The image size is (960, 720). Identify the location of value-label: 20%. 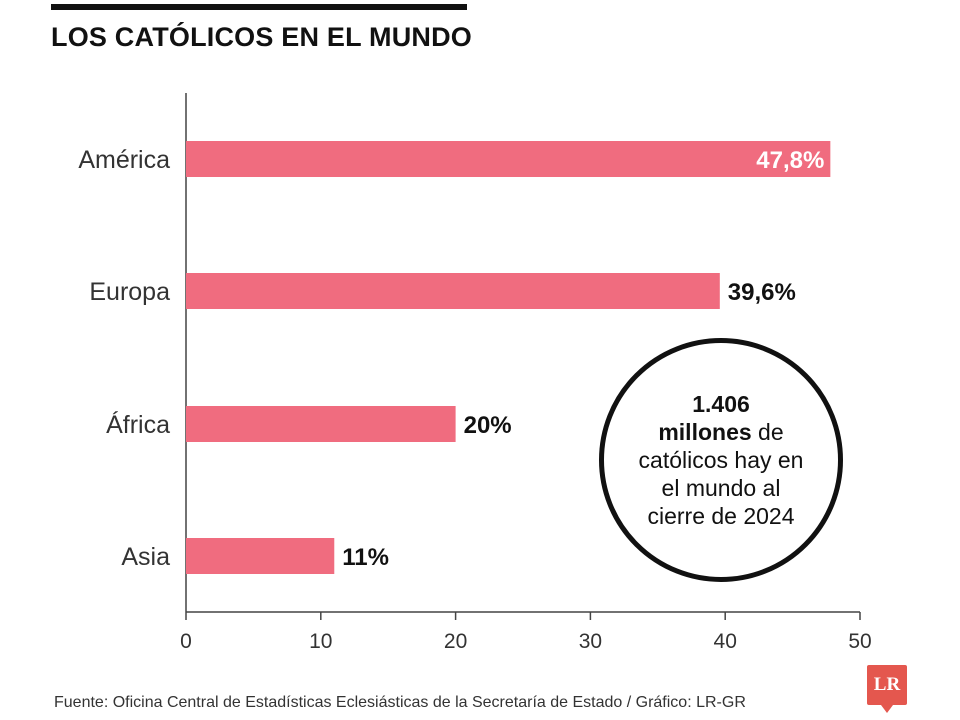
(488, 425).